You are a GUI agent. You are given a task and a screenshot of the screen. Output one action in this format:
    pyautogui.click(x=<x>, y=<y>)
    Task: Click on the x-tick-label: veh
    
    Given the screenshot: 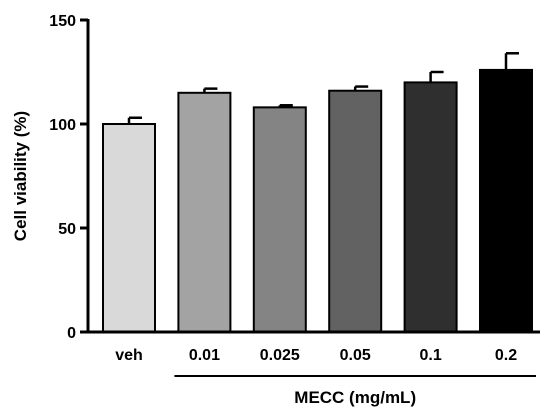 What is the action you would take?
    pyautogui.click(x=129, y=355)
    